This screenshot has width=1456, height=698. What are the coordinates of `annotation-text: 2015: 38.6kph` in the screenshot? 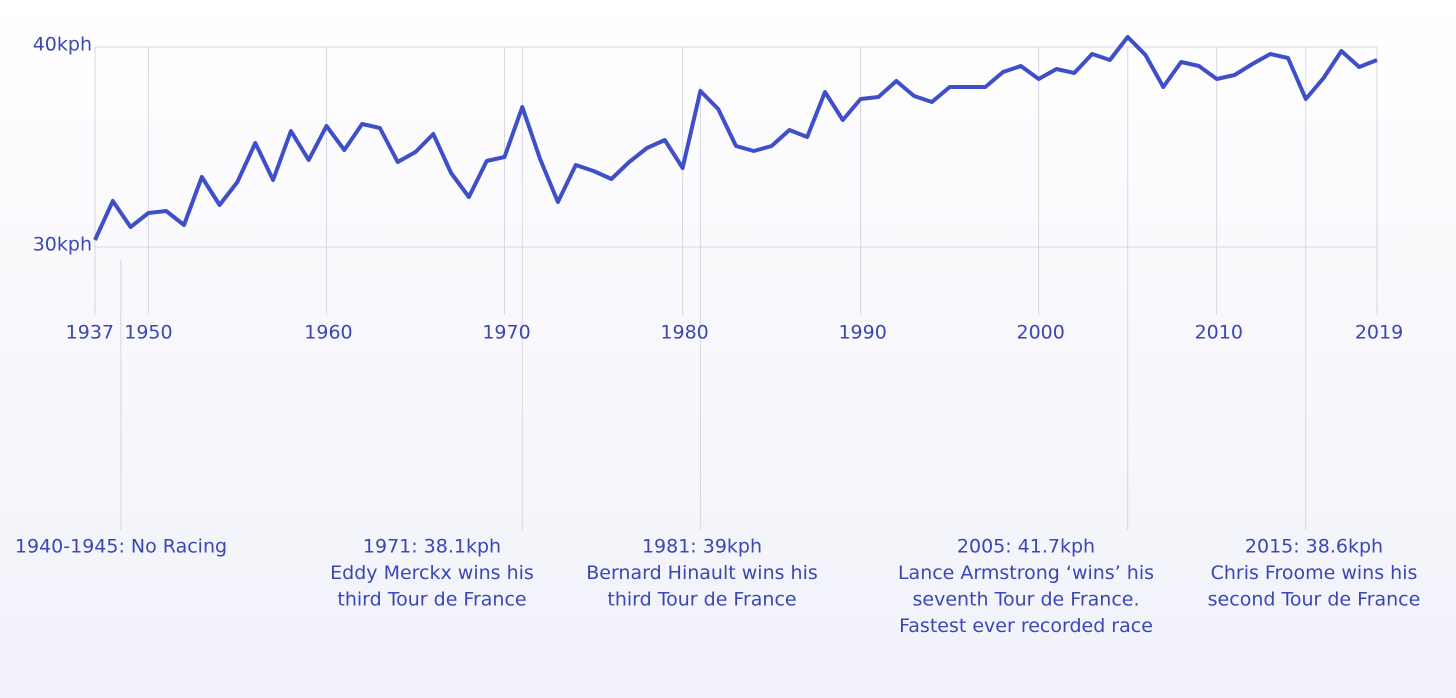 It's located at (1314, 547).